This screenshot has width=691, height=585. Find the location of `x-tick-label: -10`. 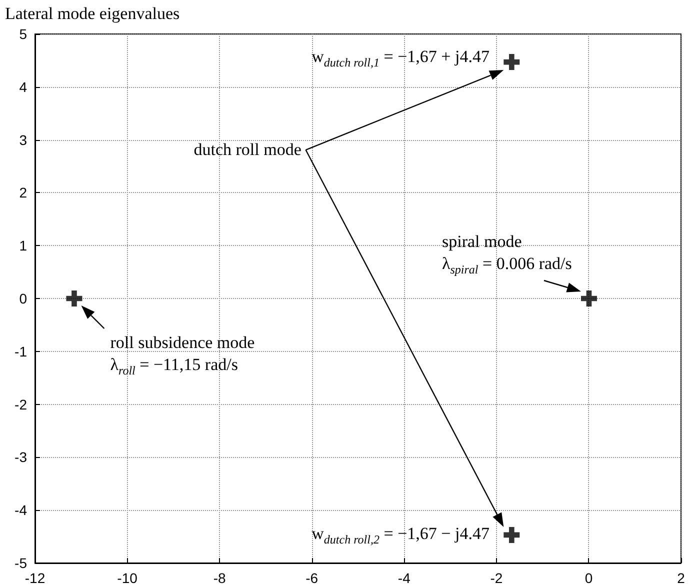

x-tick-label: -10 is located at coordinates (127, 577).